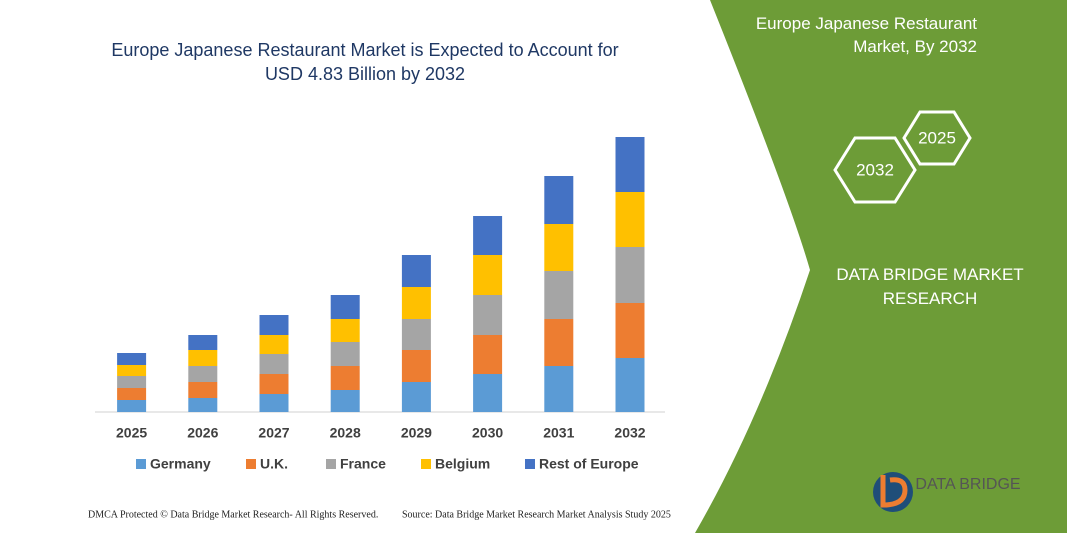 The height and width of the screenshot is (533, 1067). Describe the element at coordinates (131, 433) in the screenshot. I see `x-tick-label: 2025` at that location.